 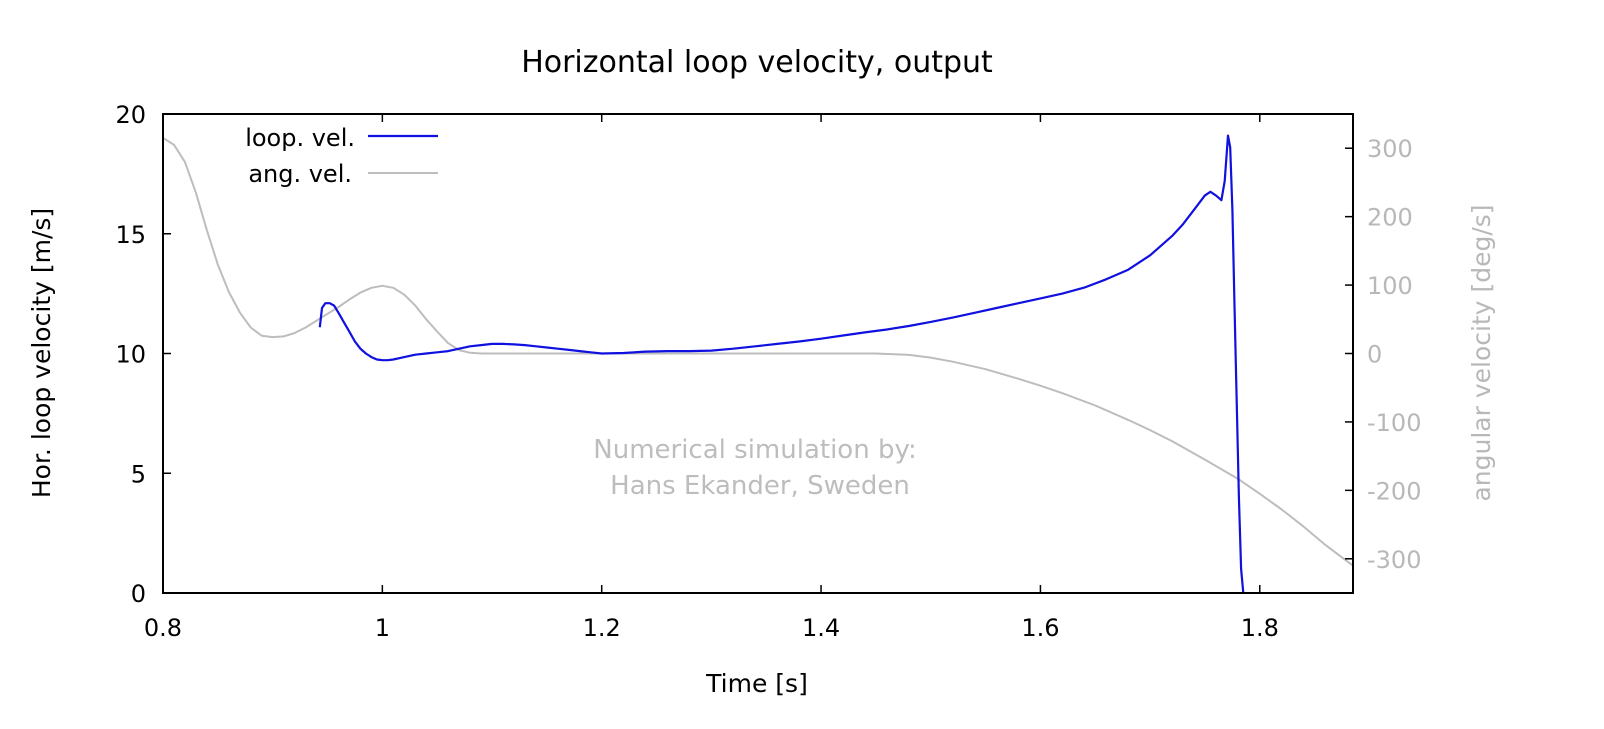 What do you see at coordinates (300, 174) in the screenshot?
I see `legend-label-ang-vel: ang. vel.` at bounding box center [300, 174].